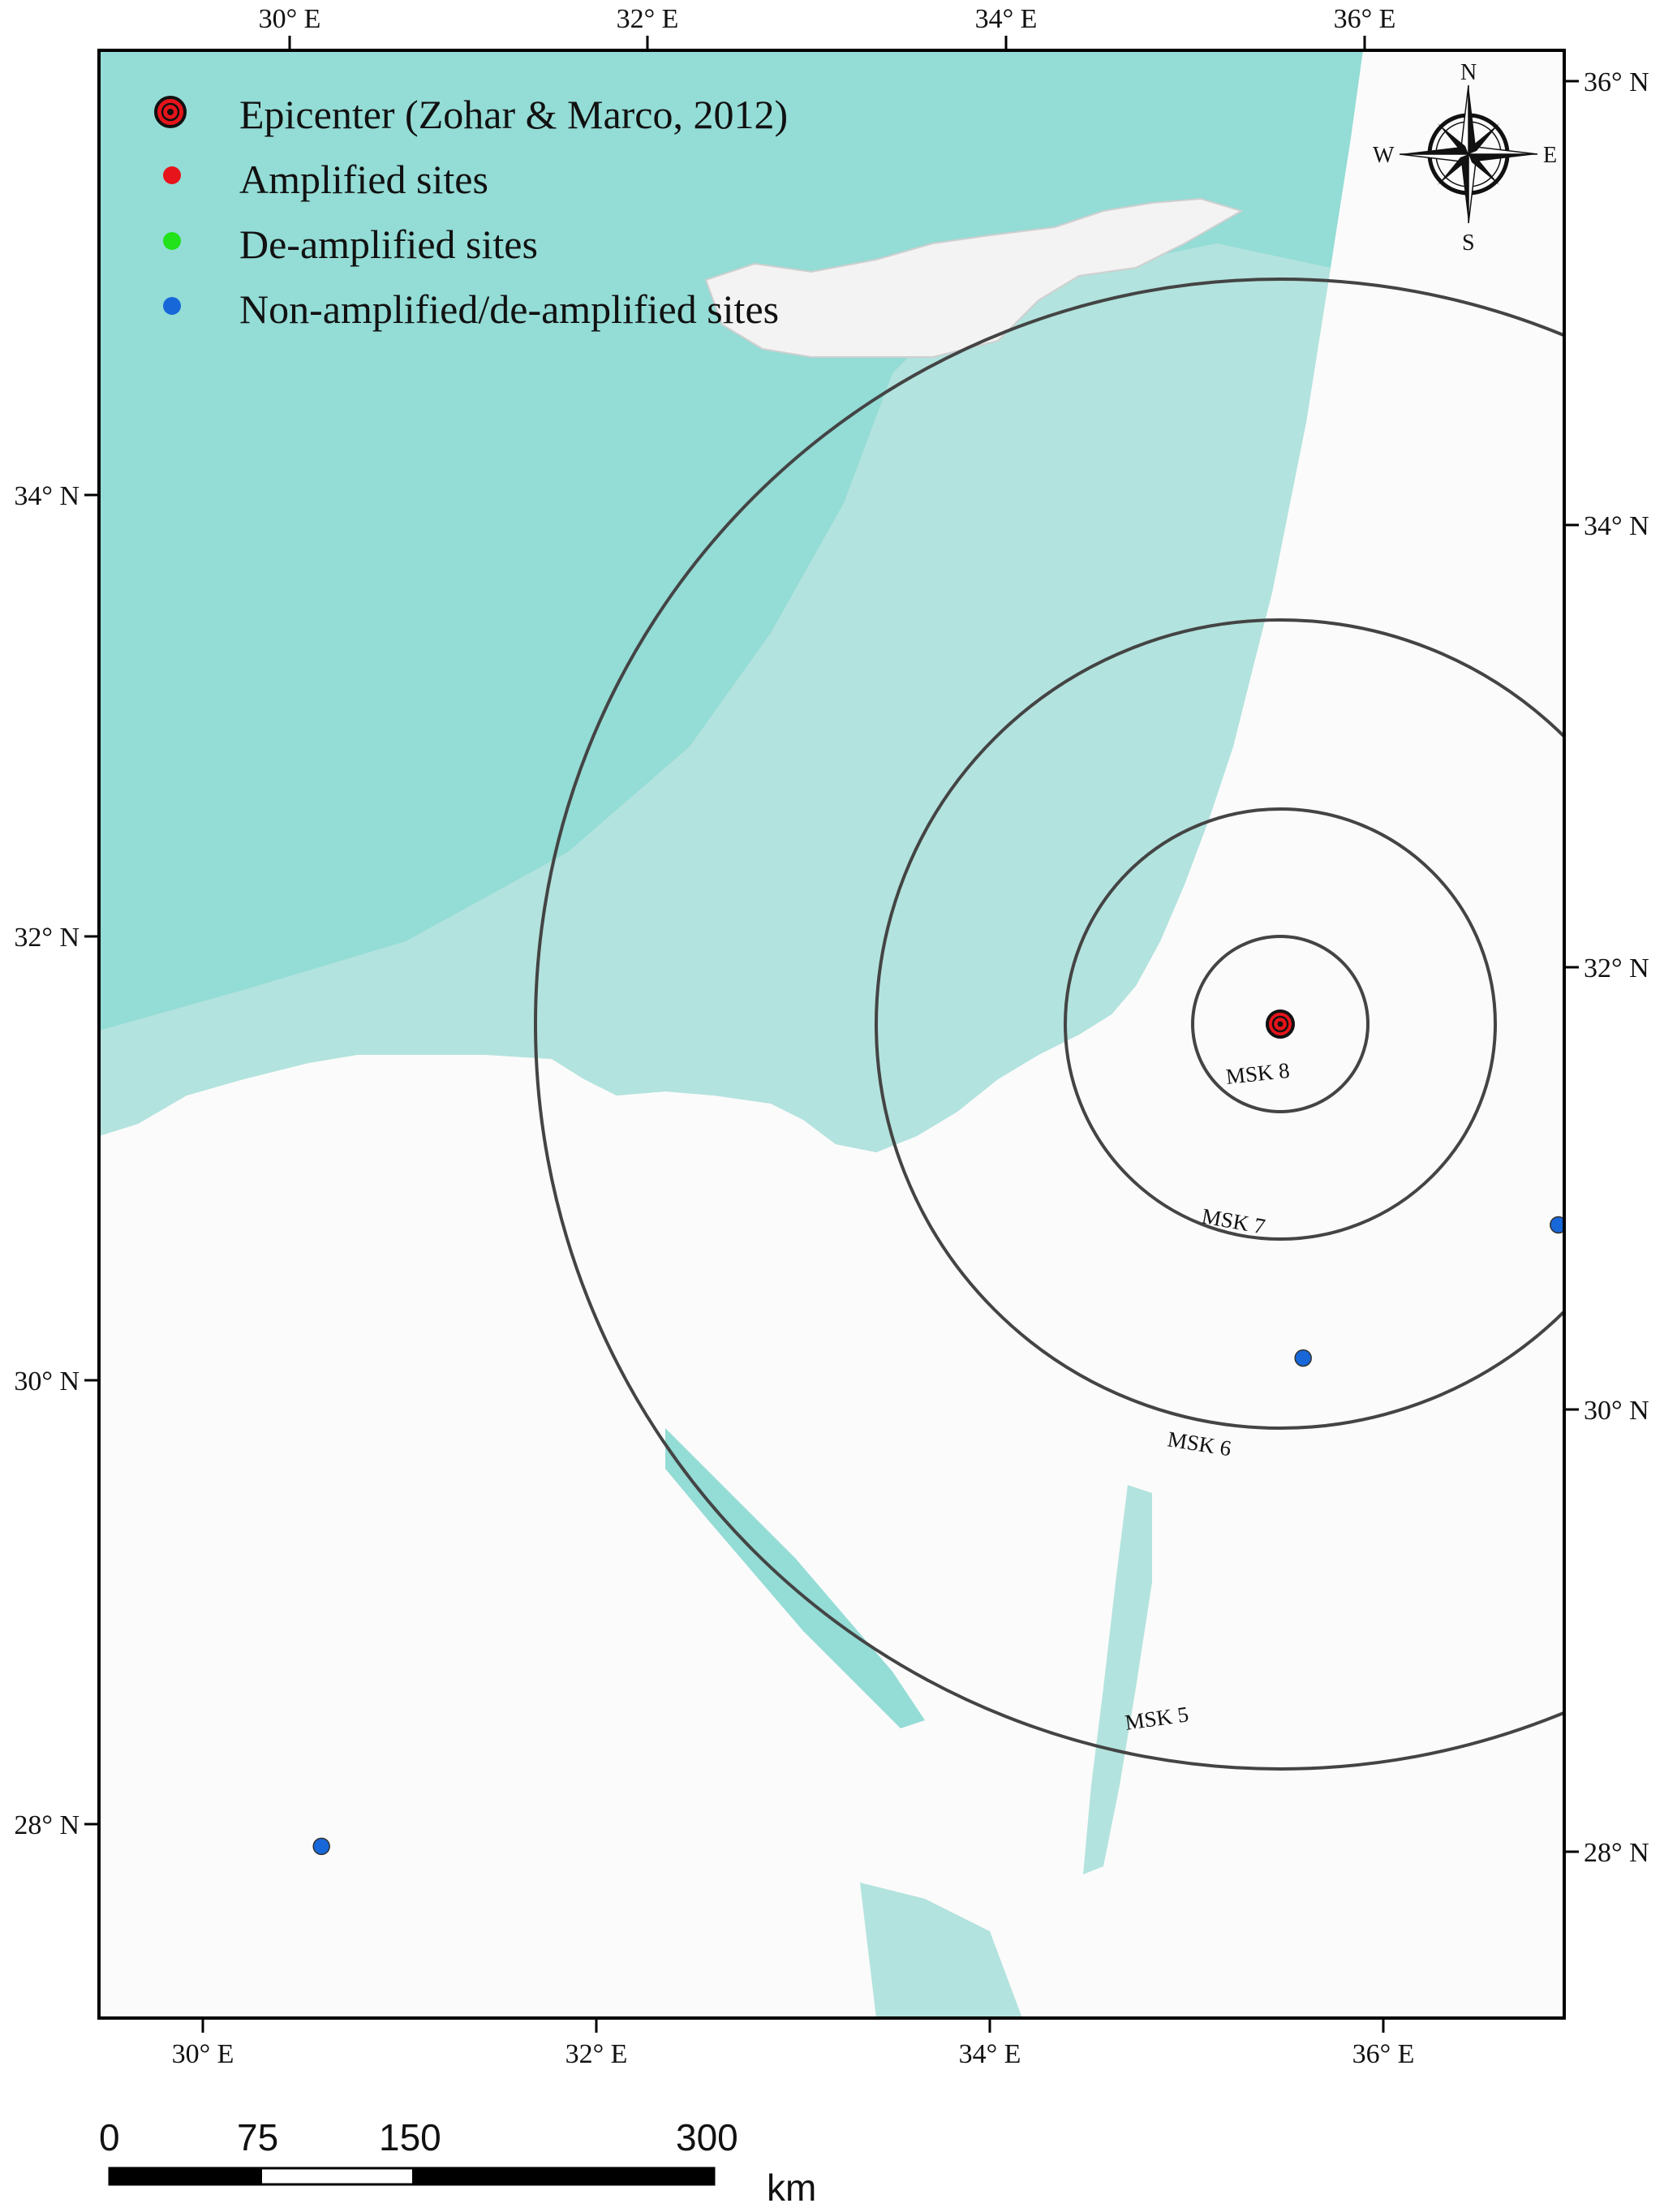 The height and width of the screenshot is (2212, 1677). I want to click on left-lat-label-0: 34° N, so click(47, 496).